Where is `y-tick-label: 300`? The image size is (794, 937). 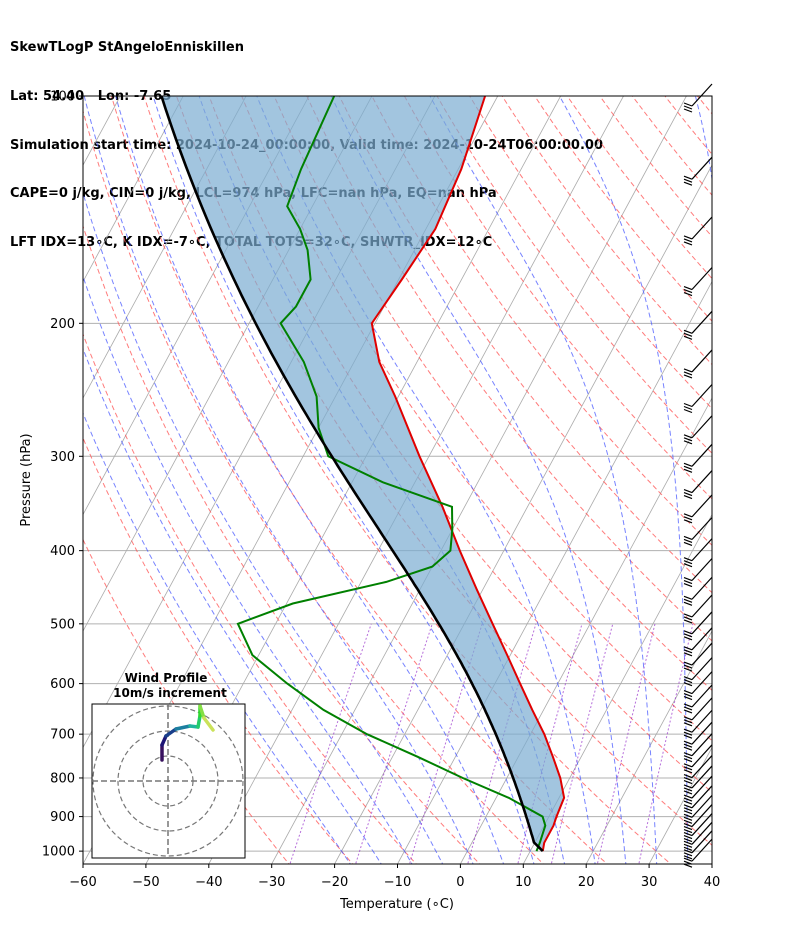 y-tick-label: 300 is located at coordinates (62, 457).